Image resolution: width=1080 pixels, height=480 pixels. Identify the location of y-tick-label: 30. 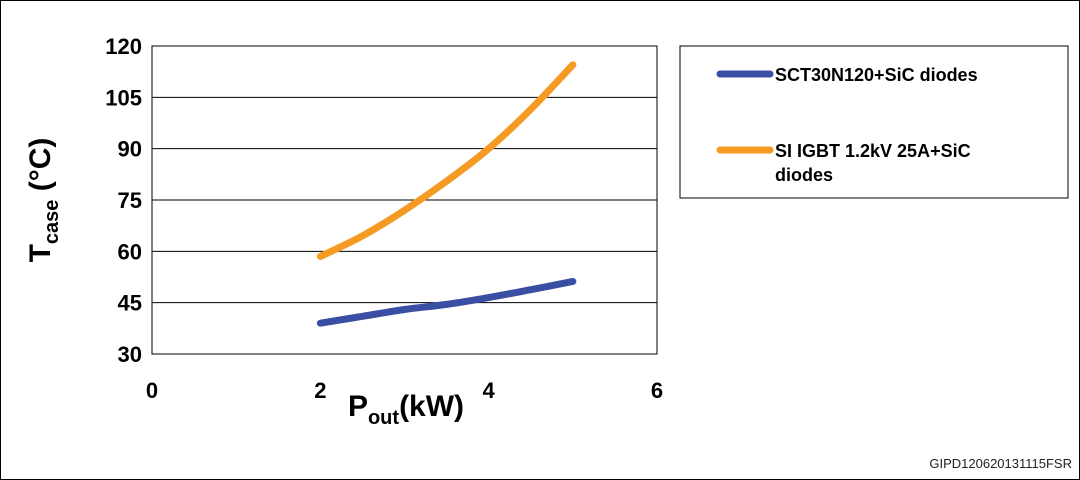
(130, 354).